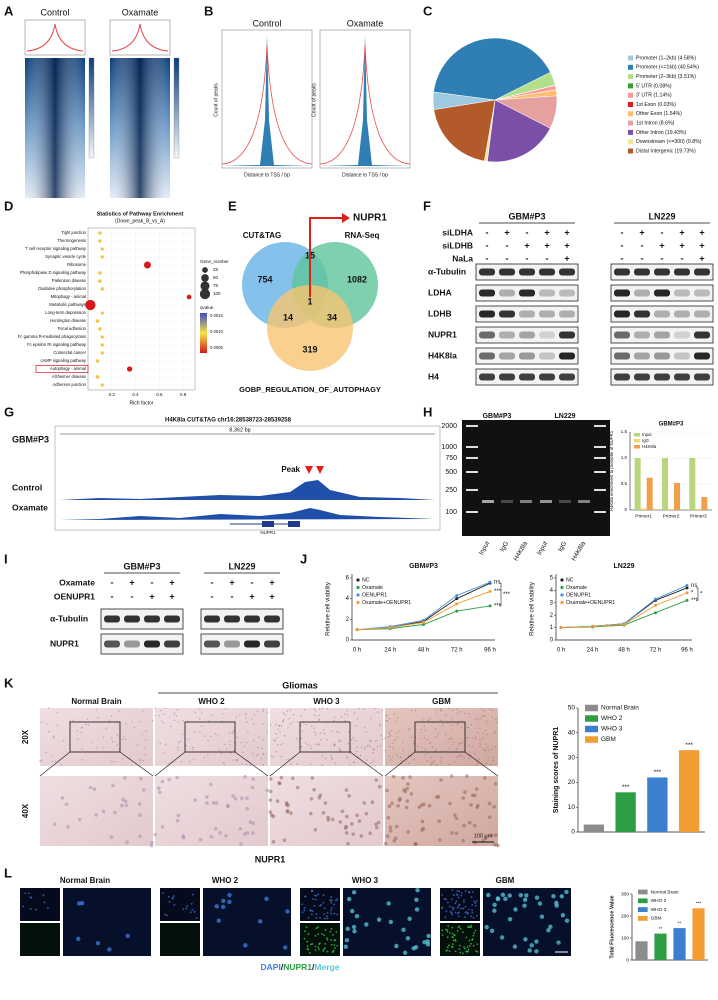  I want to click on y-tick-label: 0, so click(552, 641).